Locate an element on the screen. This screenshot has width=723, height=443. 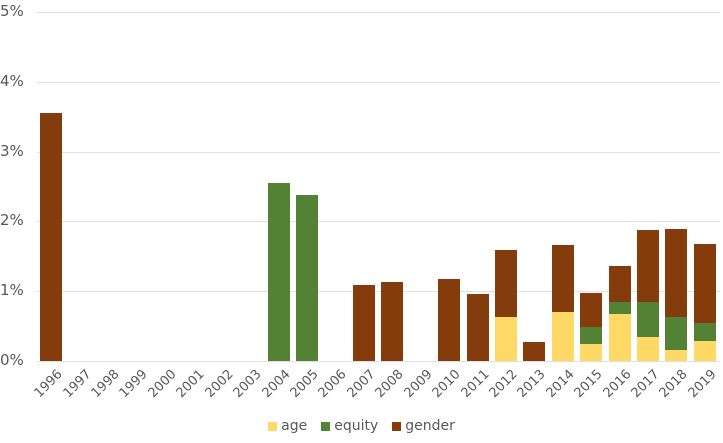
legend-item-age: age is located at coordinates (287, 426).